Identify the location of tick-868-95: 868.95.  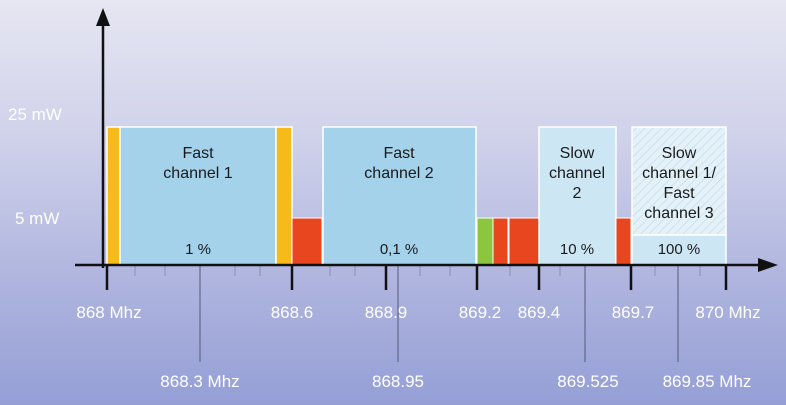
(398, 381).